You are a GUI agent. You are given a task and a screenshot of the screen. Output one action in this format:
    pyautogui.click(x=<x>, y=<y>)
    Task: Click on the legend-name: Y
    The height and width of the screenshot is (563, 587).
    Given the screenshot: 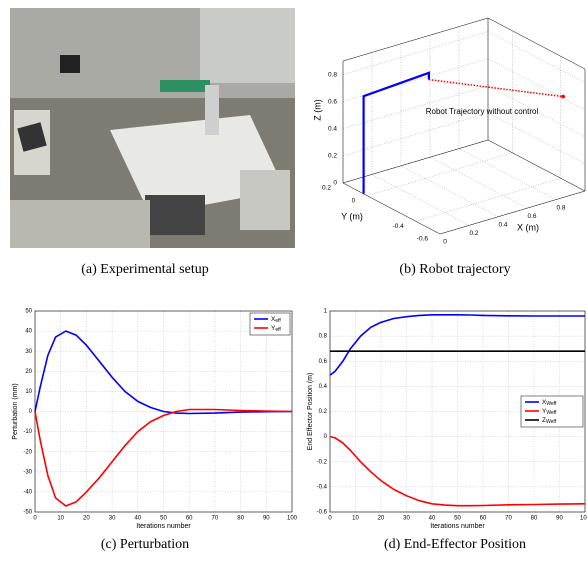 What is the action you would take?
    pyautogui.click(x=273, y=328)
    